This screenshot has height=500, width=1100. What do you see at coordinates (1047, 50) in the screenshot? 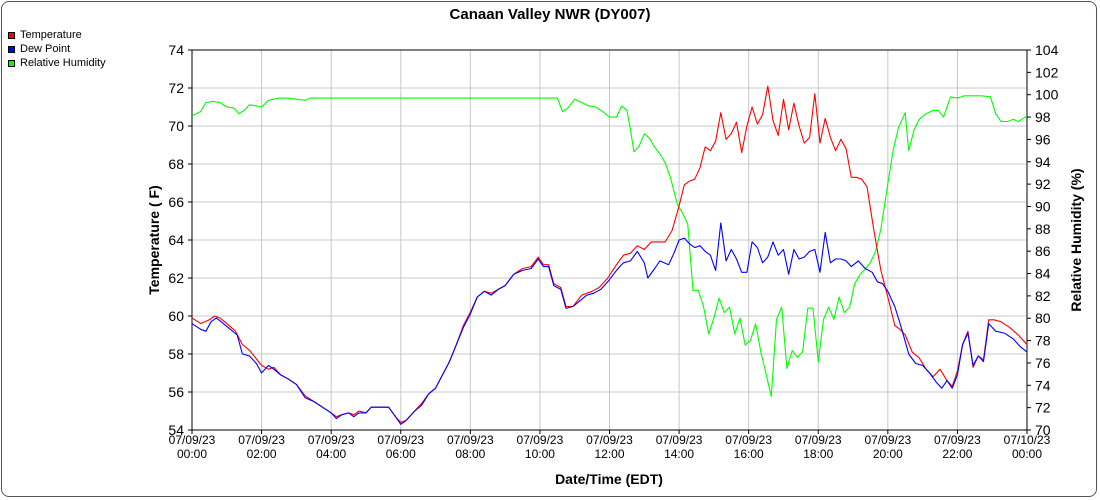
I see `y2-tick-label: 104` at bounding box center [1047, 50].